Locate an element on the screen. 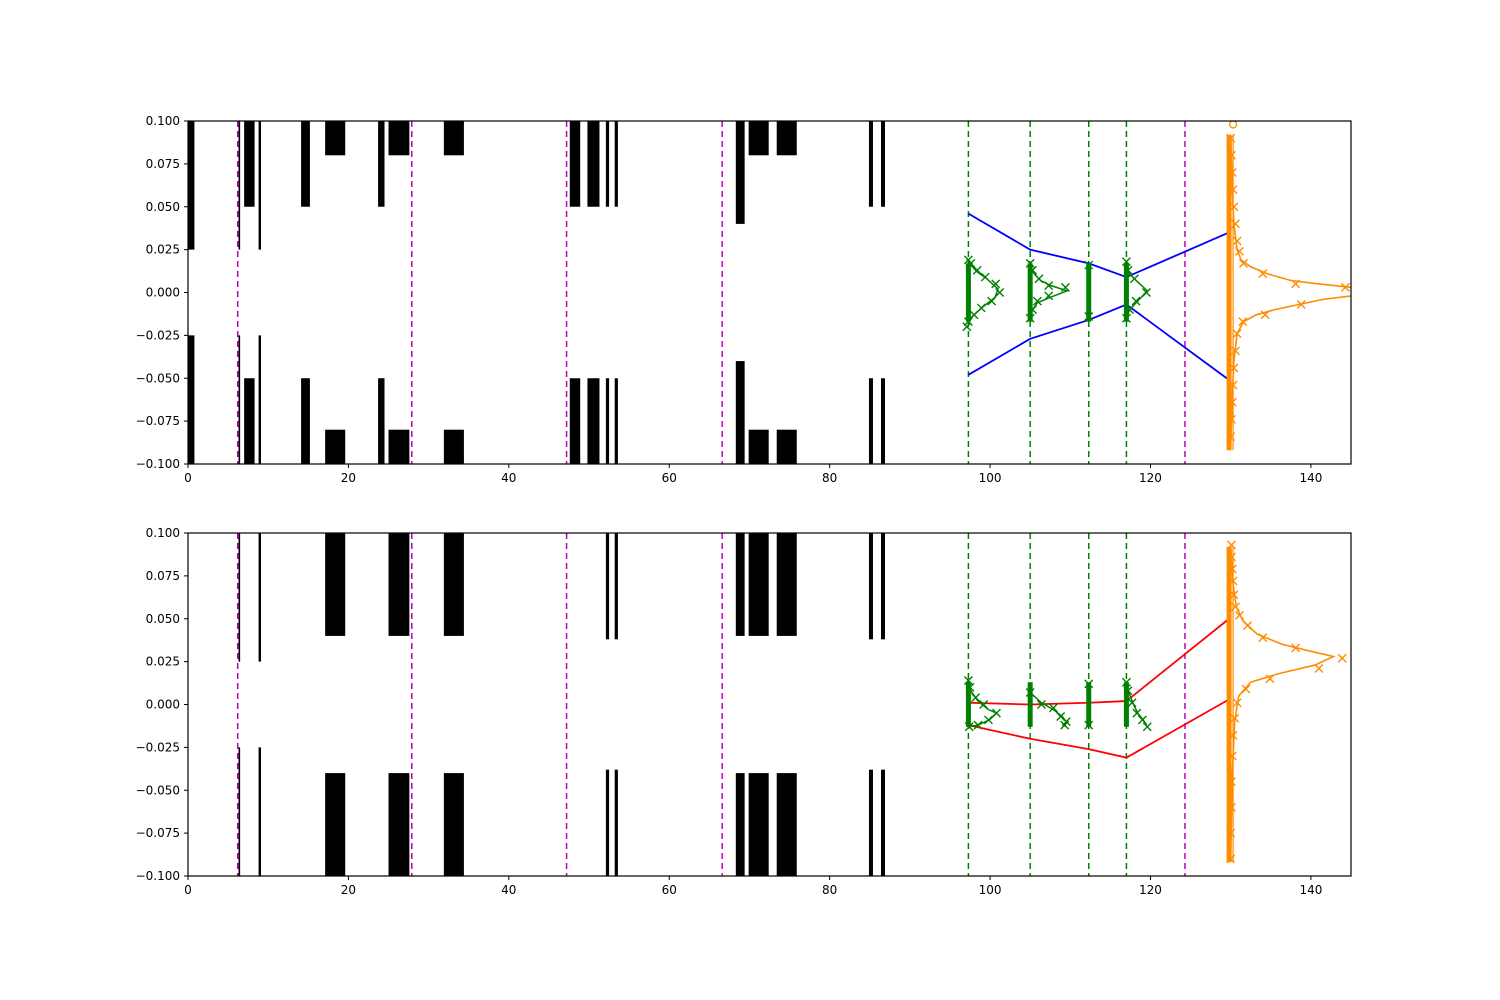 The width and height of the screenshot is (1500, 1000). orange-circle-marker is located at coordinates (1233, 125).